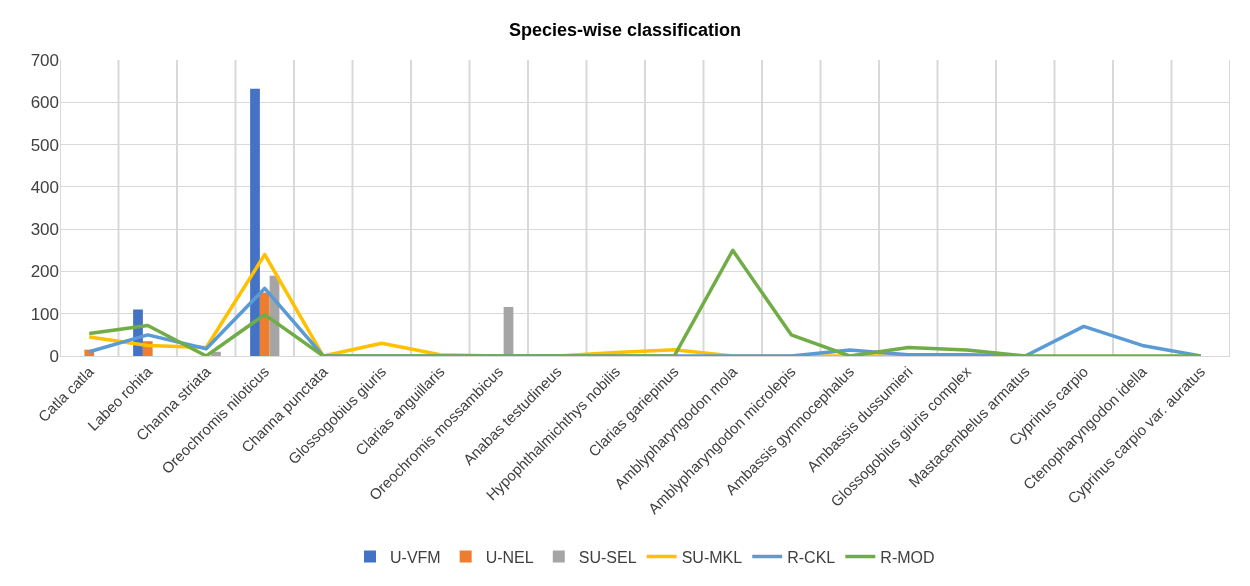 The image size is (1250, 586). What do you see at coordinates (625, 30) in the screenshot?
I see `chart-title: Species-wise classification` at bounding box center [625, 30].